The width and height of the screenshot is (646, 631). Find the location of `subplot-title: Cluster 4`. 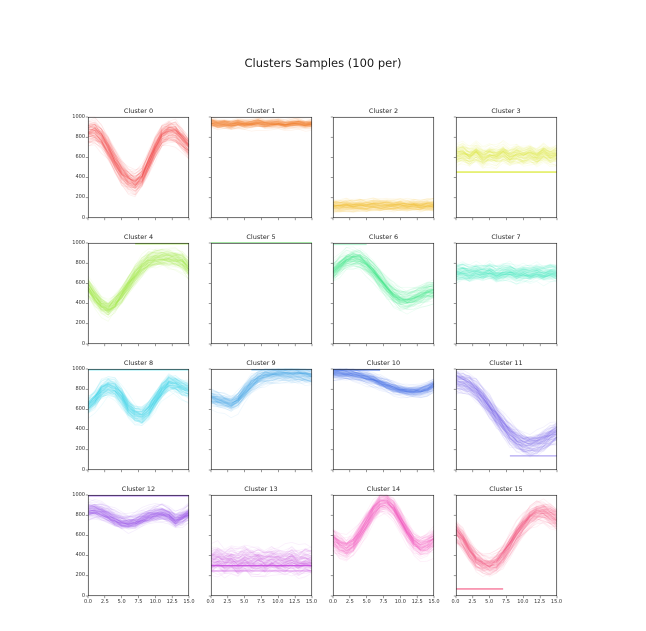

subplot-title: Cluster 4 is located at coordinates (138, 237).